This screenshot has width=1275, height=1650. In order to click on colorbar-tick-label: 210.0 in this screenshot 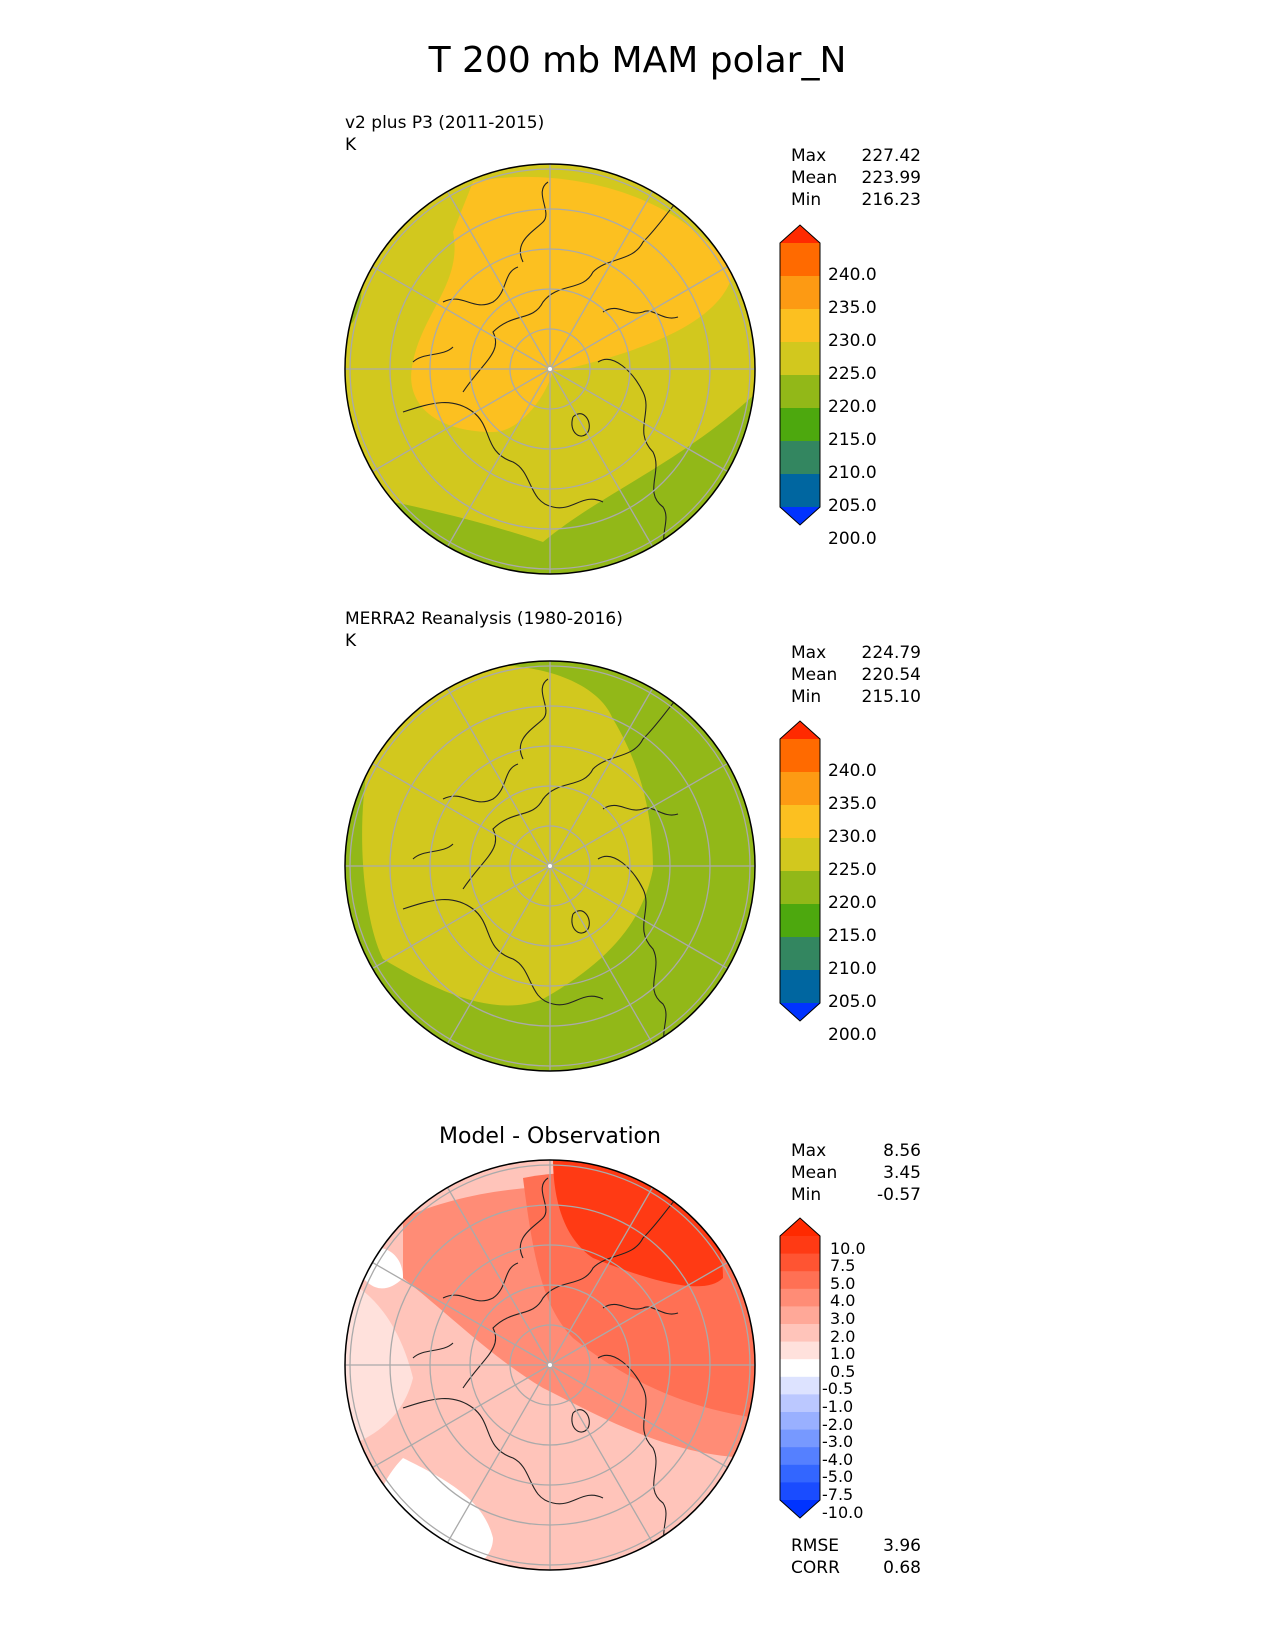, I will do `click(852, 473)`.